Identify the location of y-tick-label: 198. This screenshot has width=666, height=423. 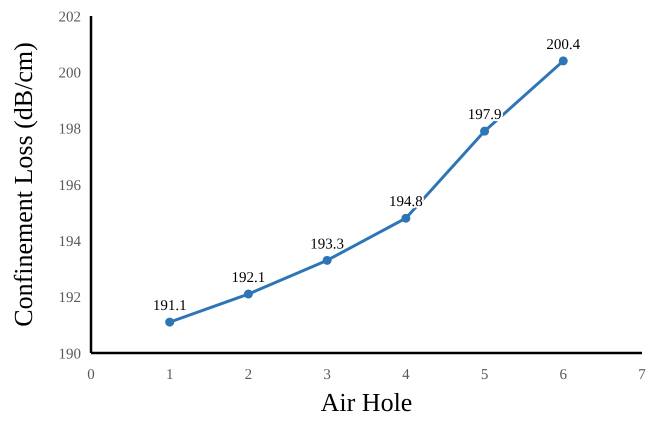
(69, 130).